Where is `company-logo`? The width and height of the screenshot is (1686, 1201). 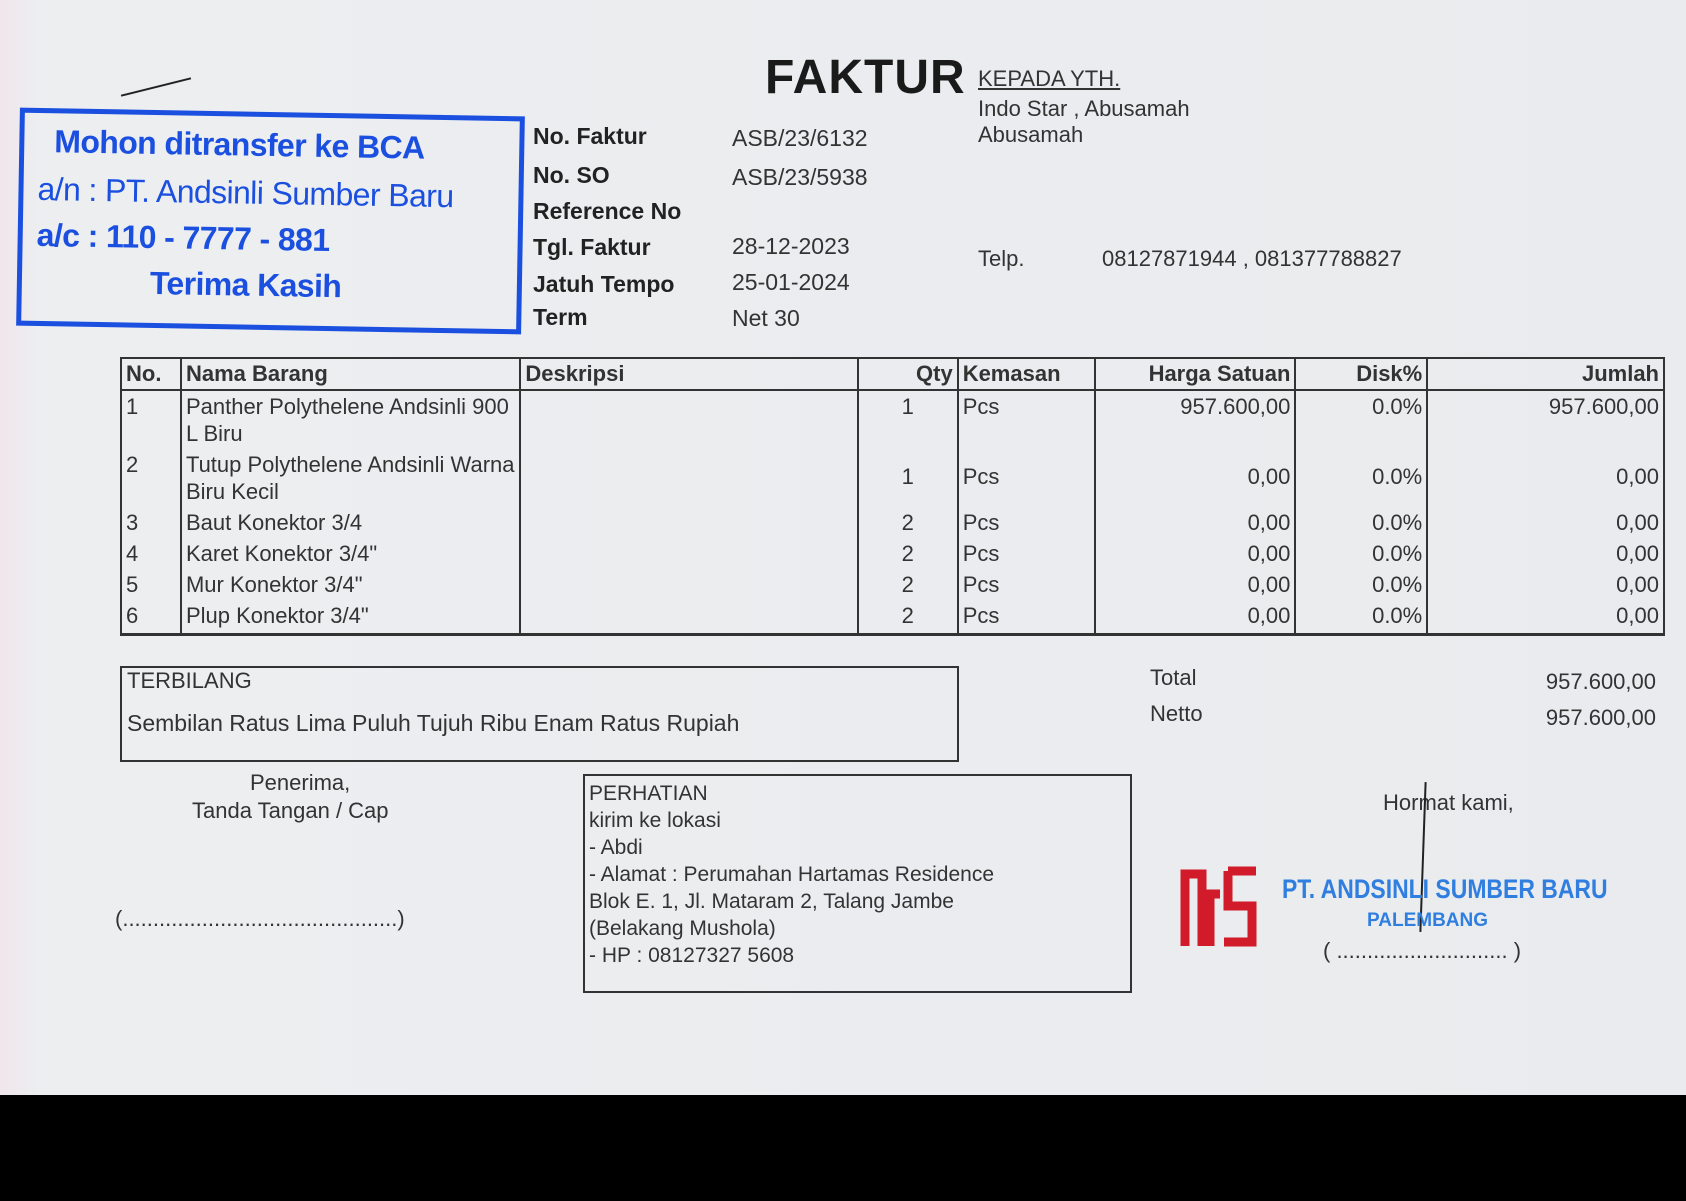
company-logo is located at coordinates (1218, 906).